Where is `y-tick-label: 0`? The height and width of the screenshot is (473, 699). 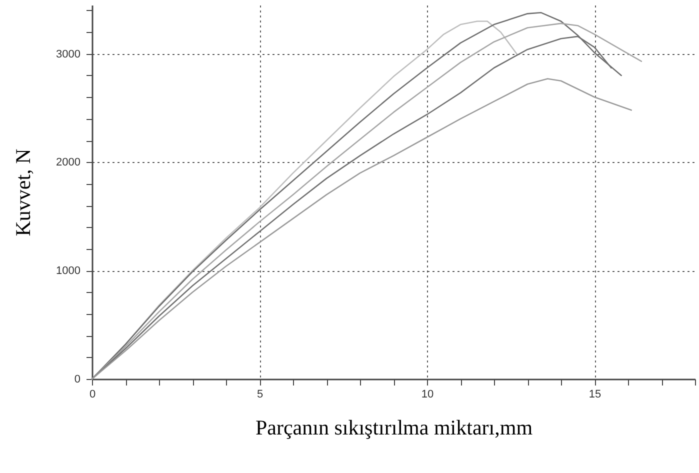 y-tick-label: 0 is located at coordinates (77, 380).